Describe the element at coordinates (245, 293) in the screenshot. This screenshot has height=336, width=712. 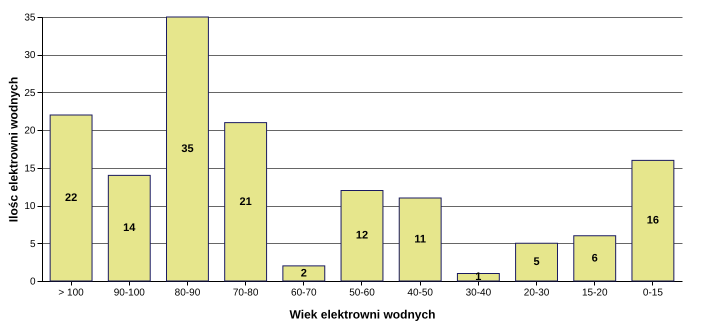
I see `x-tick-label: 70-80` at that location.